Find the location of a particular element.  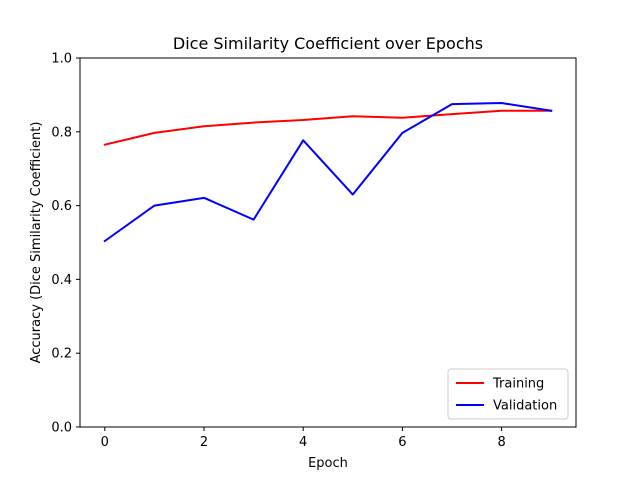

x-tick-label: 0 is located at coordinates (105, 442).